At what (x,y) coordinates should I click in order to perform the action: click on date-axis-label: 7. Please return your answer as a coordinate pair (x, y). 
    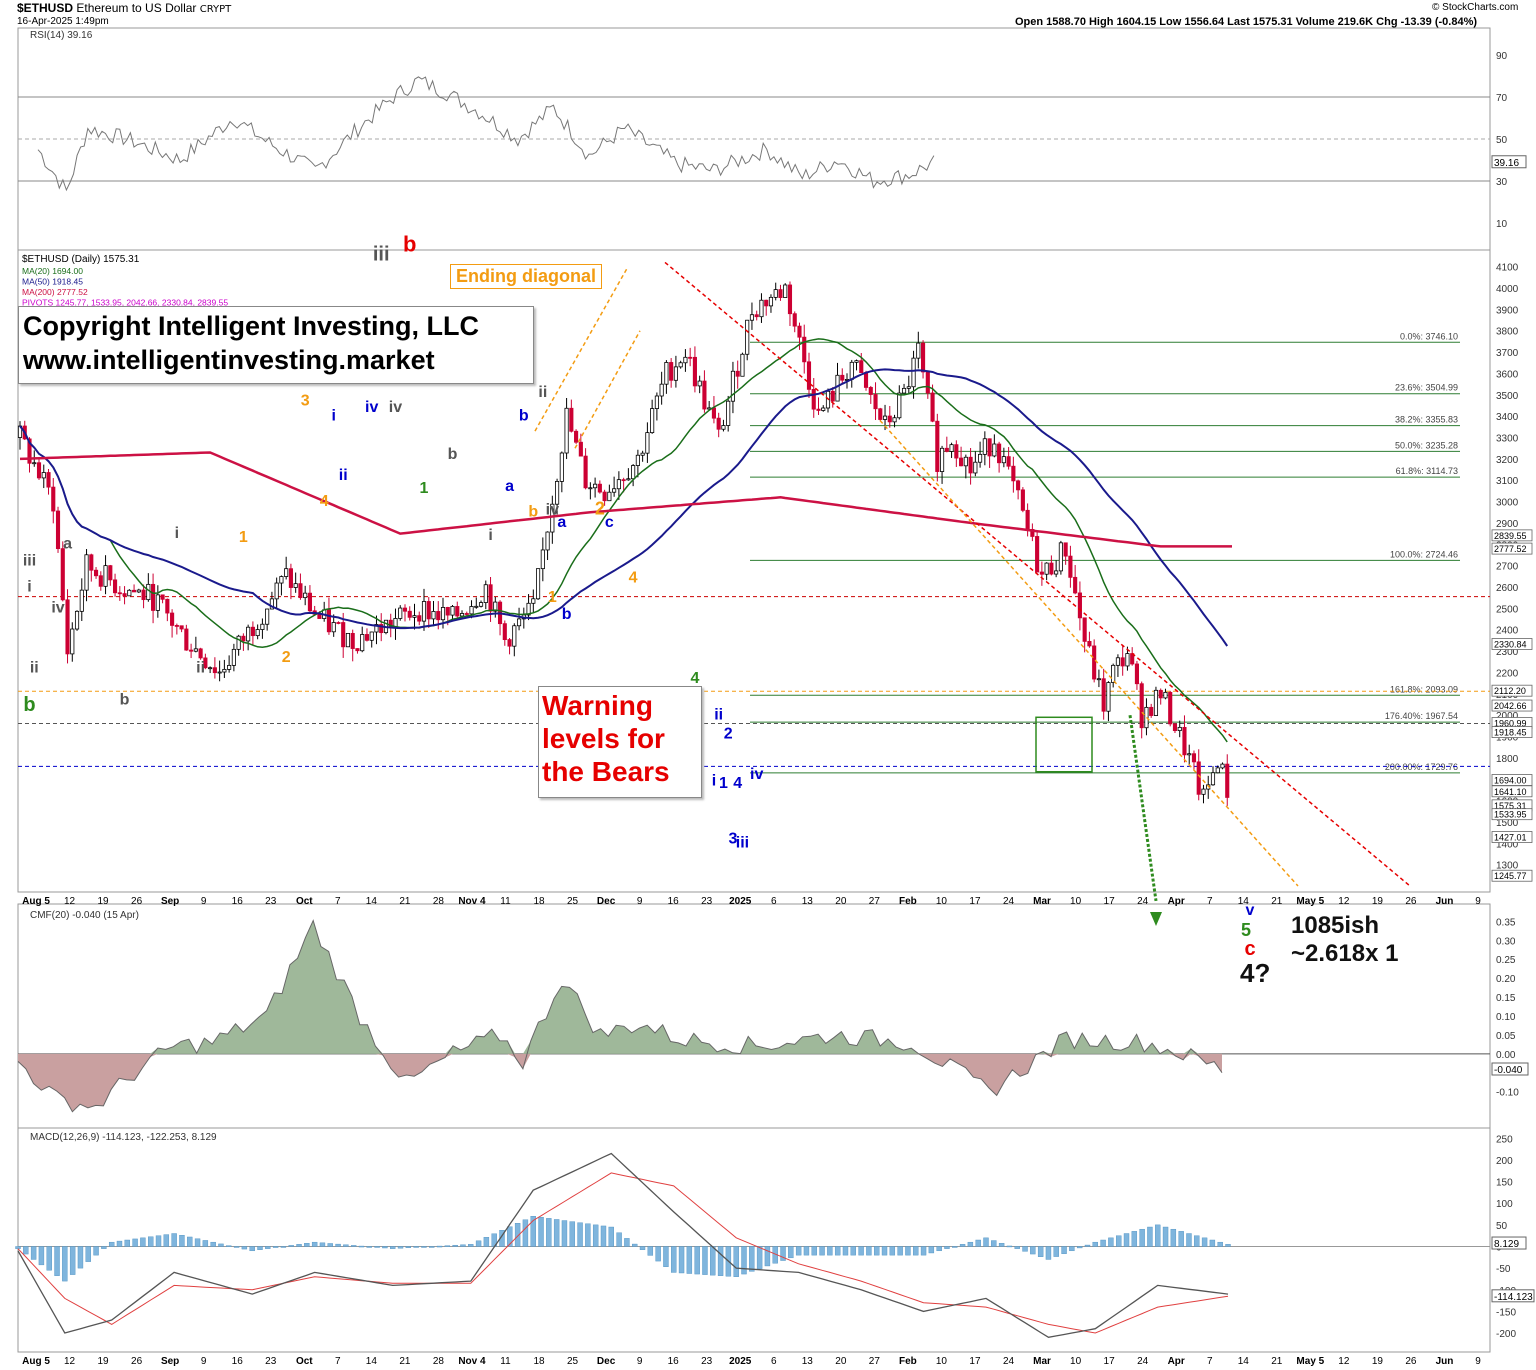
    Looking at the image, I should click on (338, 1361).